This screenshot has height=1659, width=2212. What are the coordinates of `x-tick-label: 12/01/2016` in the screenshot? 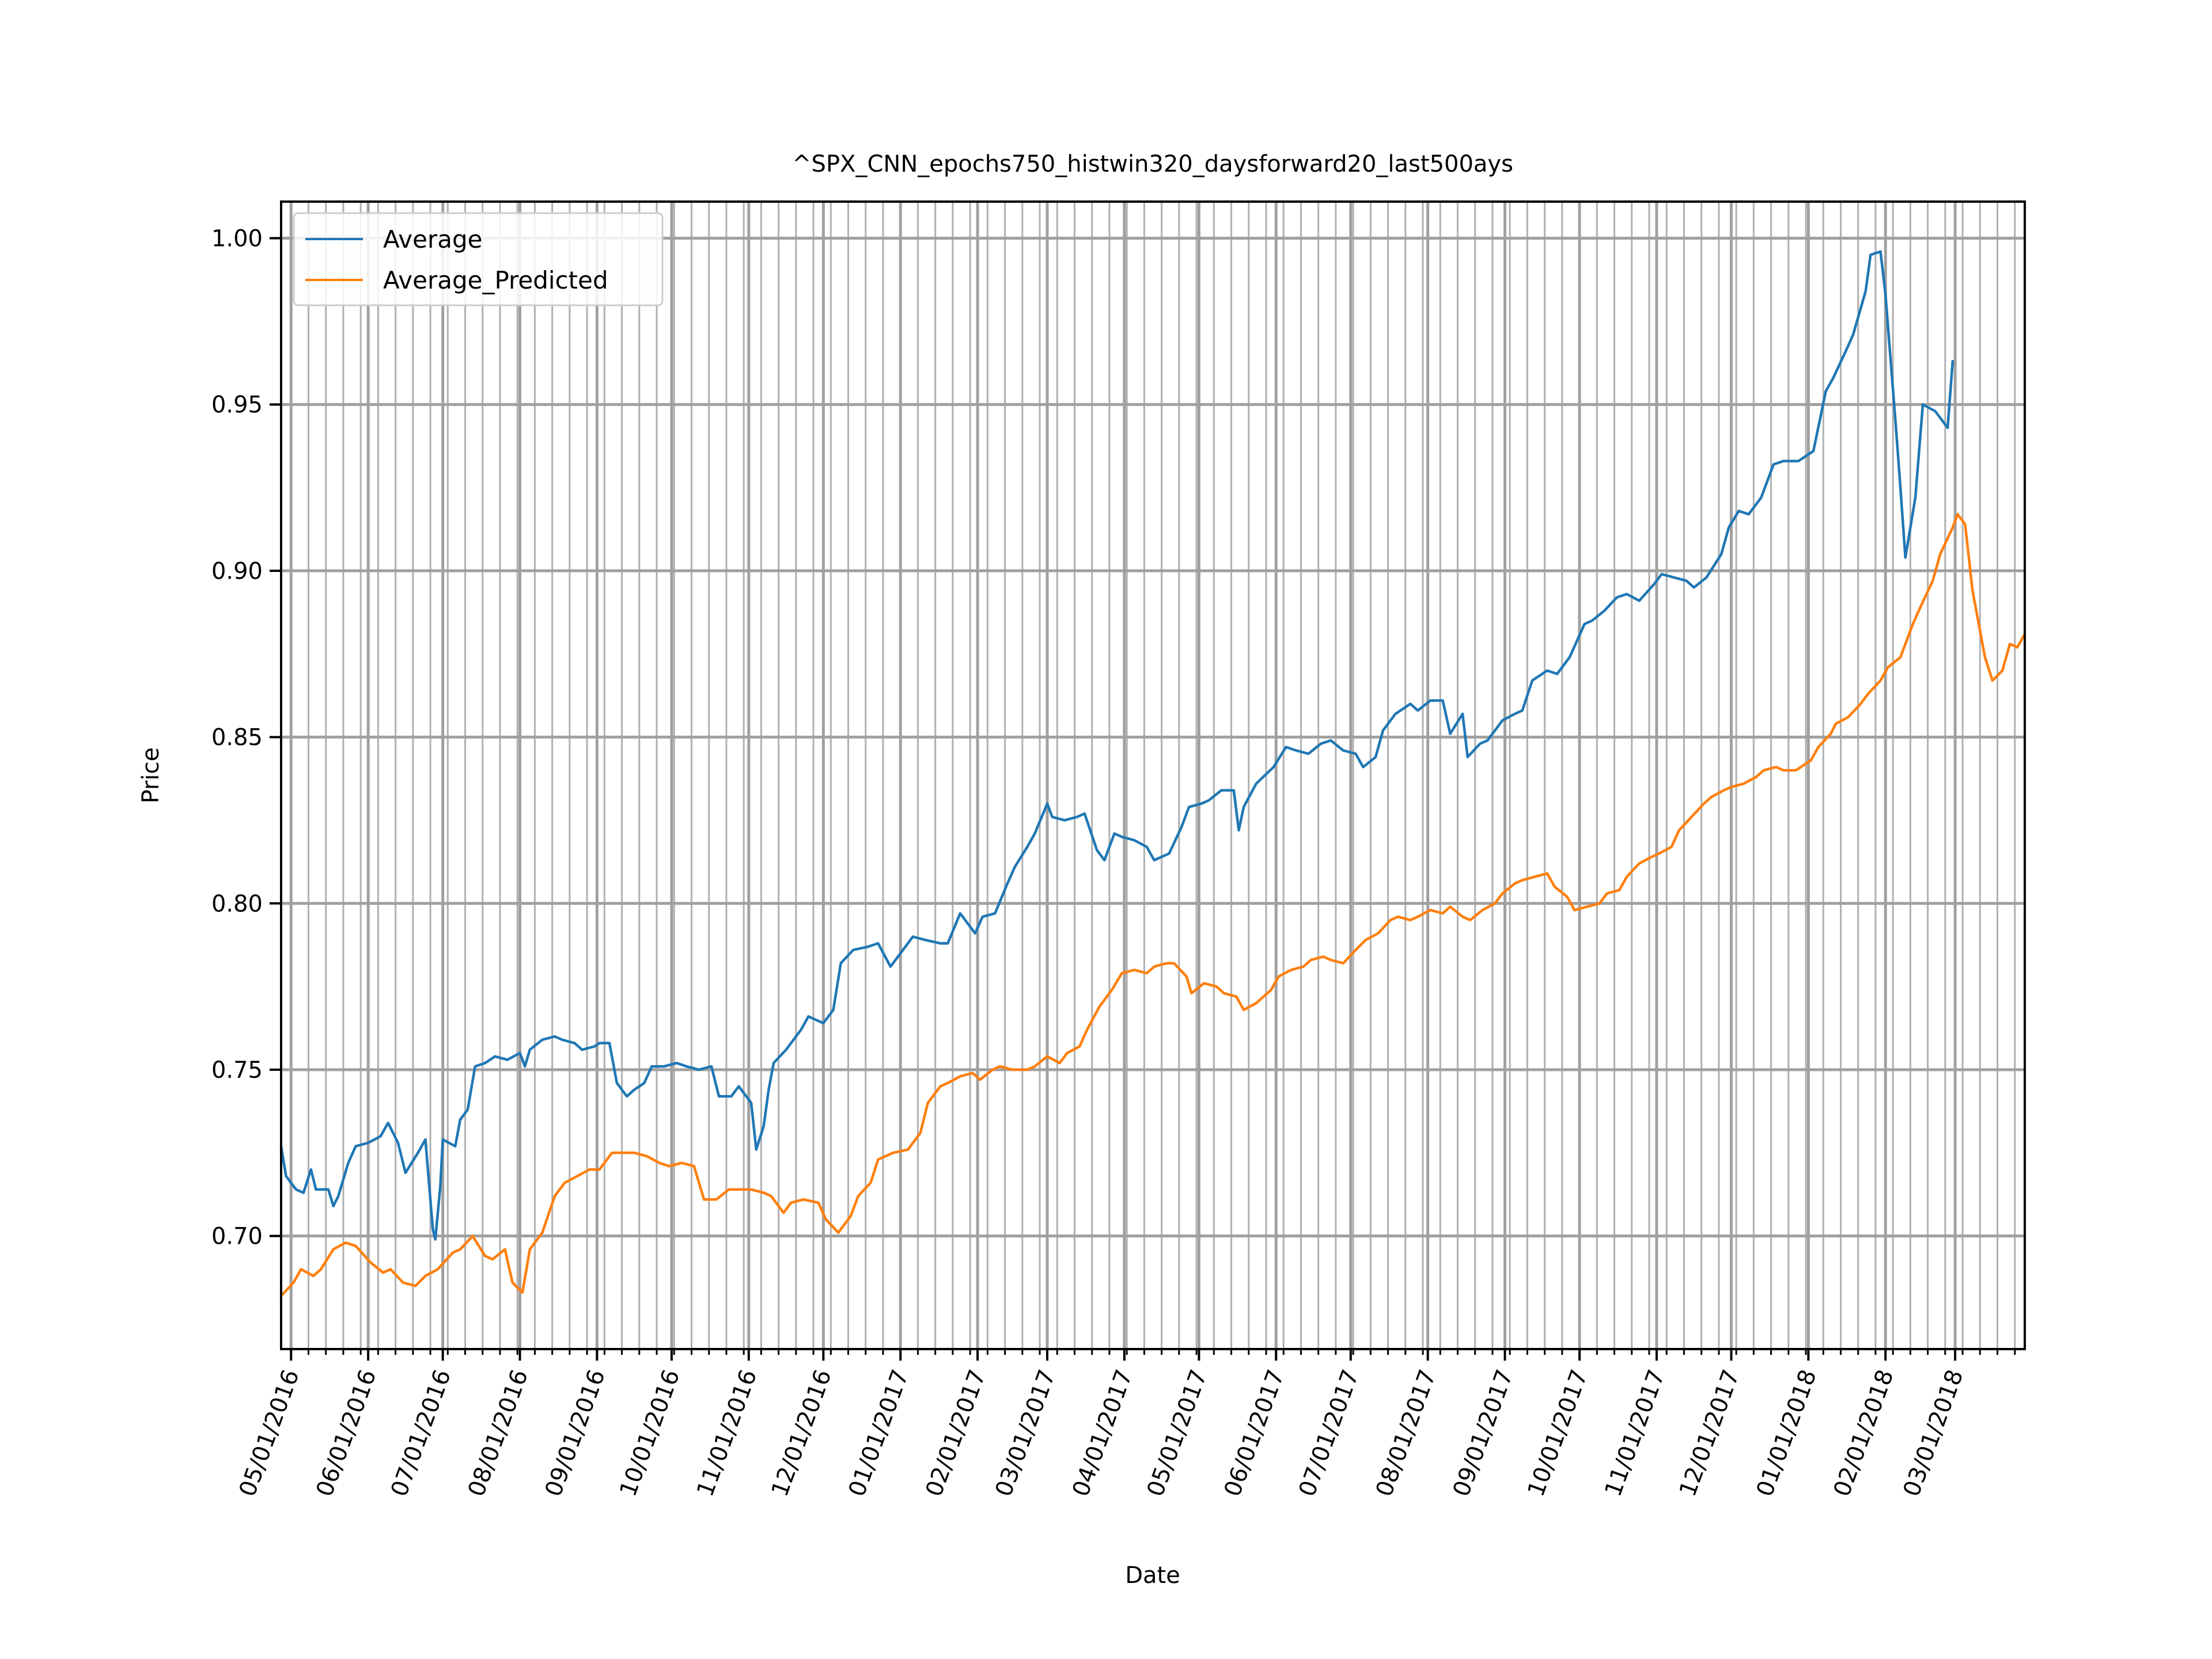 It's located at (802, 1433).